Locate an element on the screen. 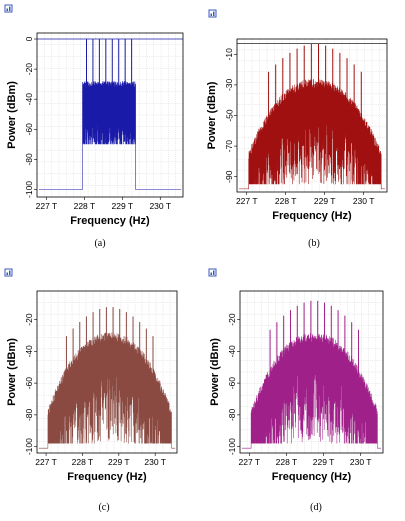  y-tick-label: -10 is located at coordinates (229, 54).